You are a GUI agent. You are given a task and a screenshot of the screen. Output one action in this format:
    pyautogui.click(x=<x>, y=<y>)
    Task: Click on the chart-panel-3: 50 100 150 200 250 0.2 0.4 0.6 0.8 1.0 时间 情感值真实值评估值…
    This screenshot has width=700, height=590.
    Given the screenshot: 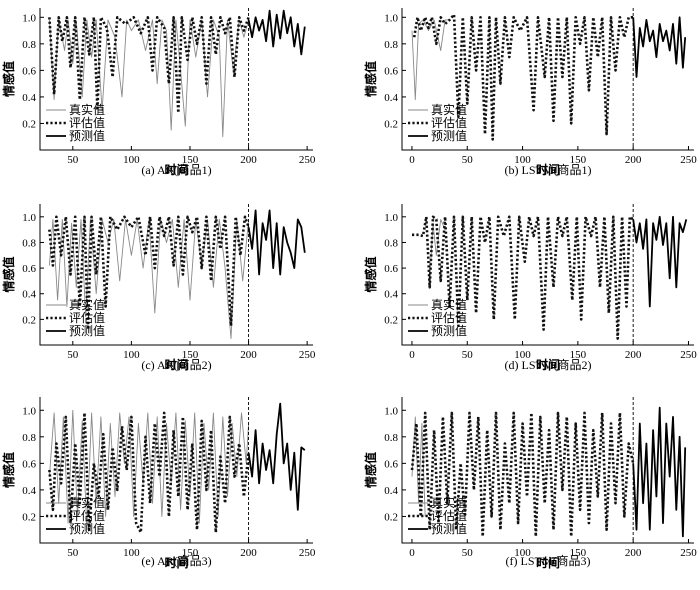 What is the action you would take?
    pyautogui.click(x=158, y=288)
    